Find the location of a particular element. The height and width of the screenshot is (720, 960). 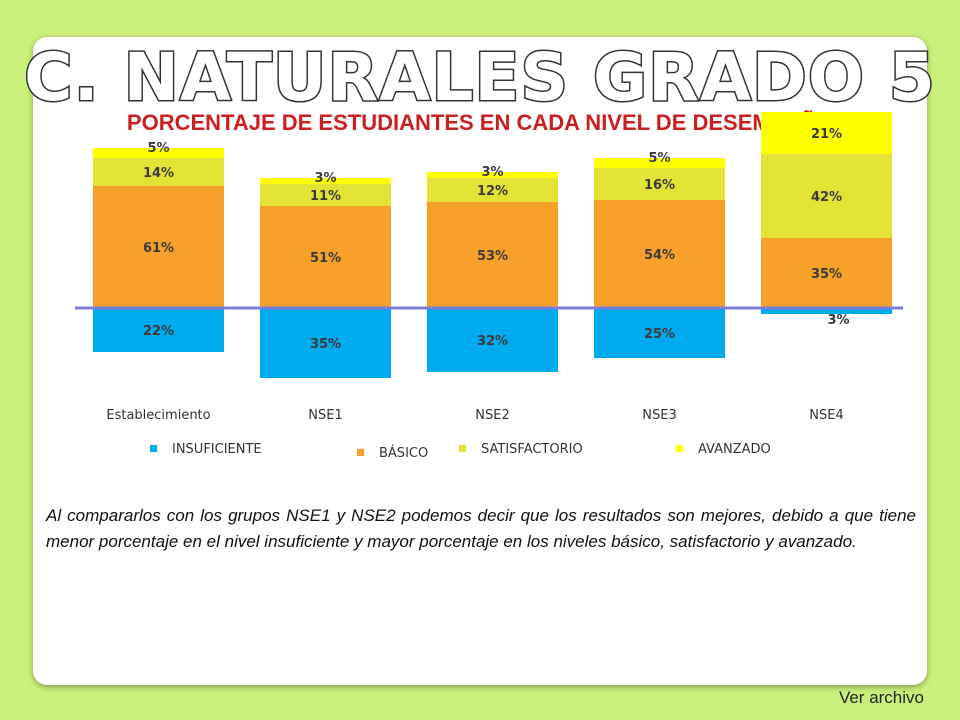

legend-label: SATISFACTORIO is located at coordinates (532, 449).